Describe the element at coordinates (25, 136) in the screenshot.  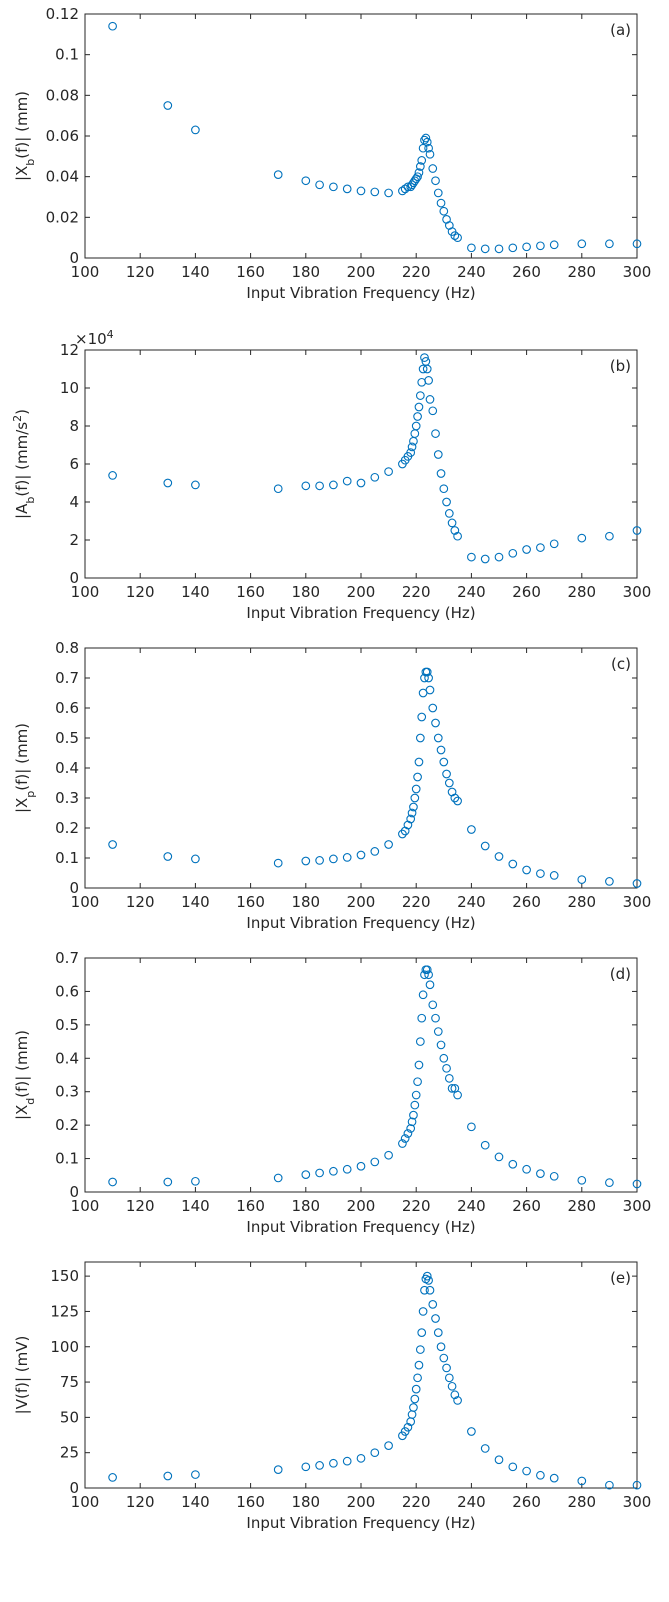
I see `y-axis-label: |Xb(f)| (mm)` at that location.